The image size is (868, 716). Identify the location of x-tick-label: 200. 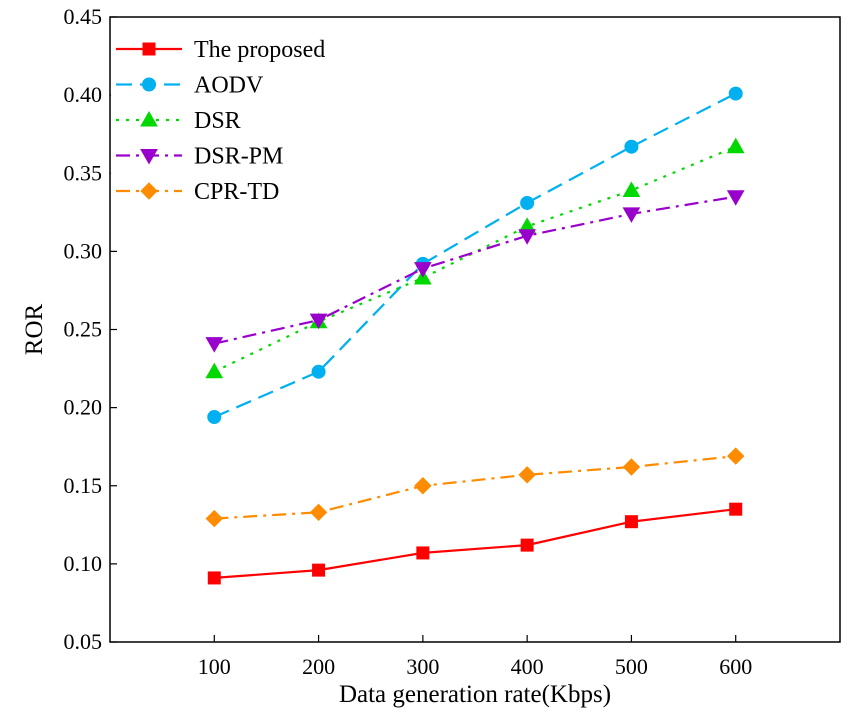
(318, 666).